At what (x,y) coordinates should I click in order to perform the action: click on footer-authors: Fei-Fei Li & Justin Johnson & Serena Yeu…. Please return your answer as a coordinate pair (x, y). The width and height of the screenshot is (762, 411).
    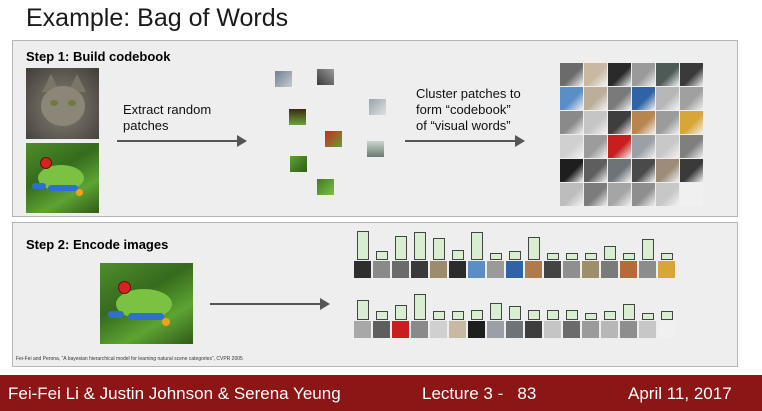
    Looking at the image, I should click on (174, 393).